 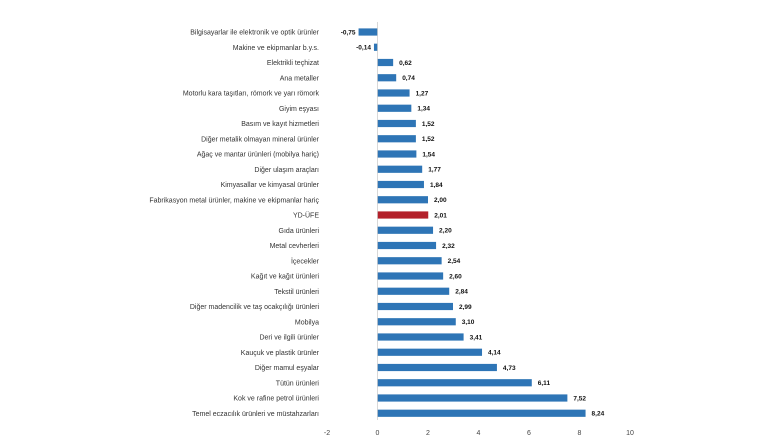 What do you see at coordinates (448, 246) in the screenshot?
I see `data-label: 2,32` at bounding box center [448, 246].